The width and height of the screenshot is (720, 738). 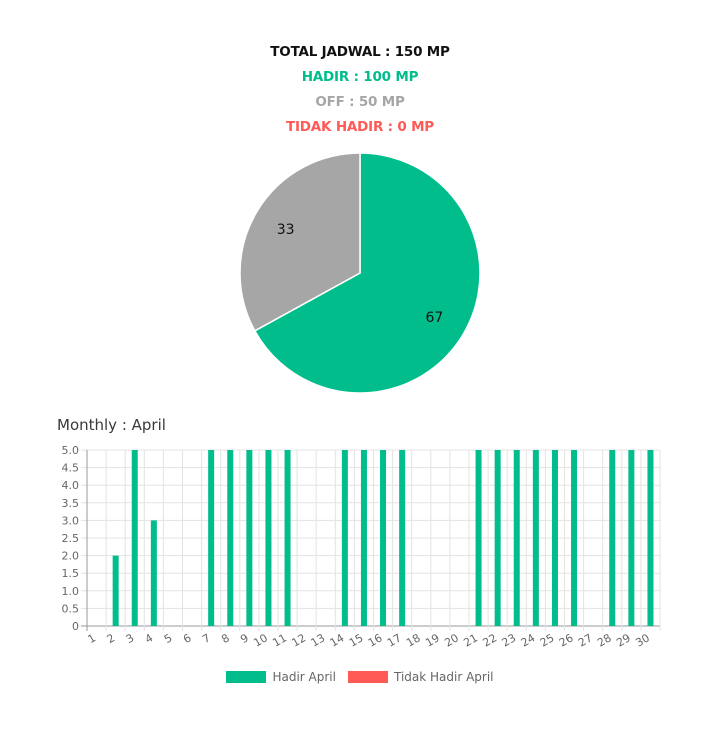 I want to click on tidak-hadir-label: TIDAK HADIR : 0 MP, so click(x=360, y=127).